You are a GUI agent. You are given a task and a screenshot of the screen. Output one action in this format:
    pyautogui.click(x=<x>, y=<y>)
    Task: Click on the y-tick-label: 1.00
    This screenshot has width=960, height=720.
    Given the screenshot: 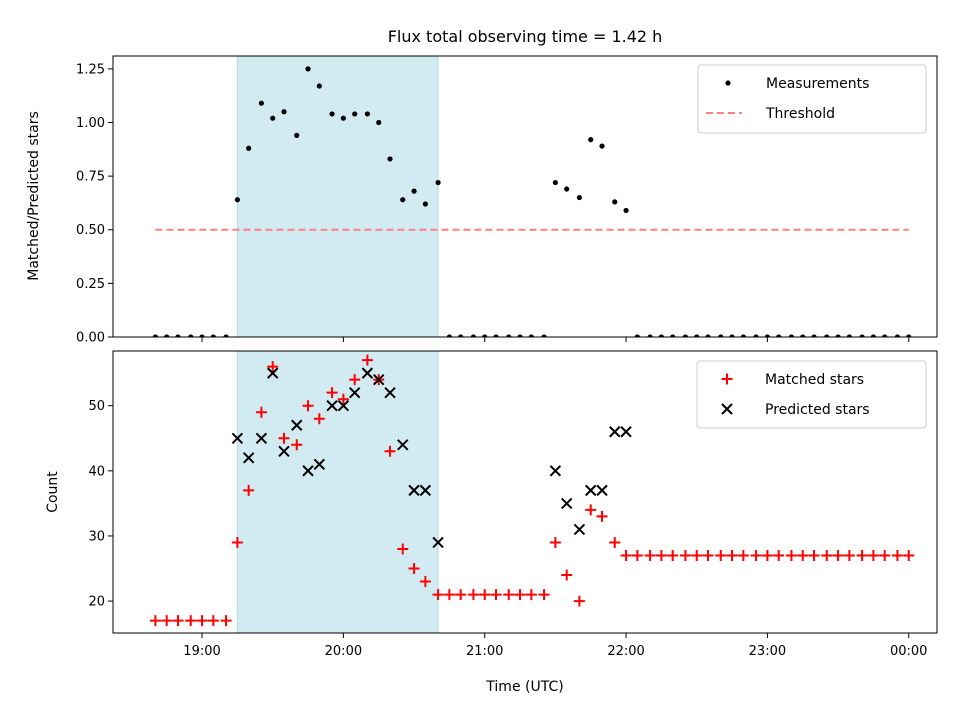 What is the action you would take?
    pyautogui.click(x=90, y=123)
    